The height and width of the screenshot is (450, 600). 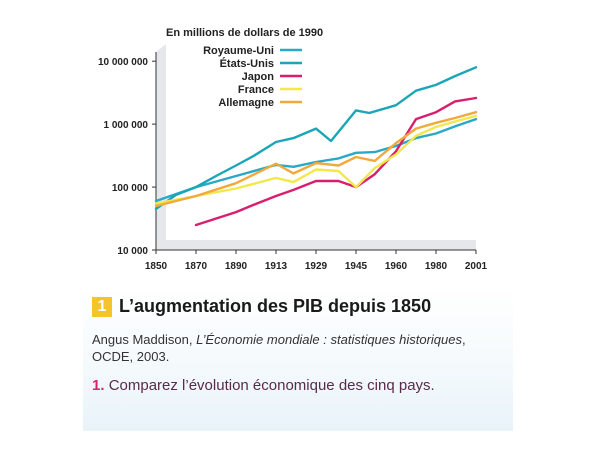 I want to click on legend-label: Royaume-Uni, so click(x=238, y=51).